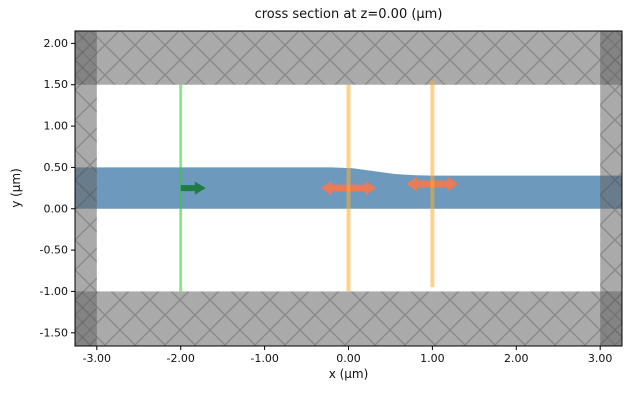  Describe the element at coordinates (56, 126) in the screenshot. I see `y-tick-label: 1.00` at that location.